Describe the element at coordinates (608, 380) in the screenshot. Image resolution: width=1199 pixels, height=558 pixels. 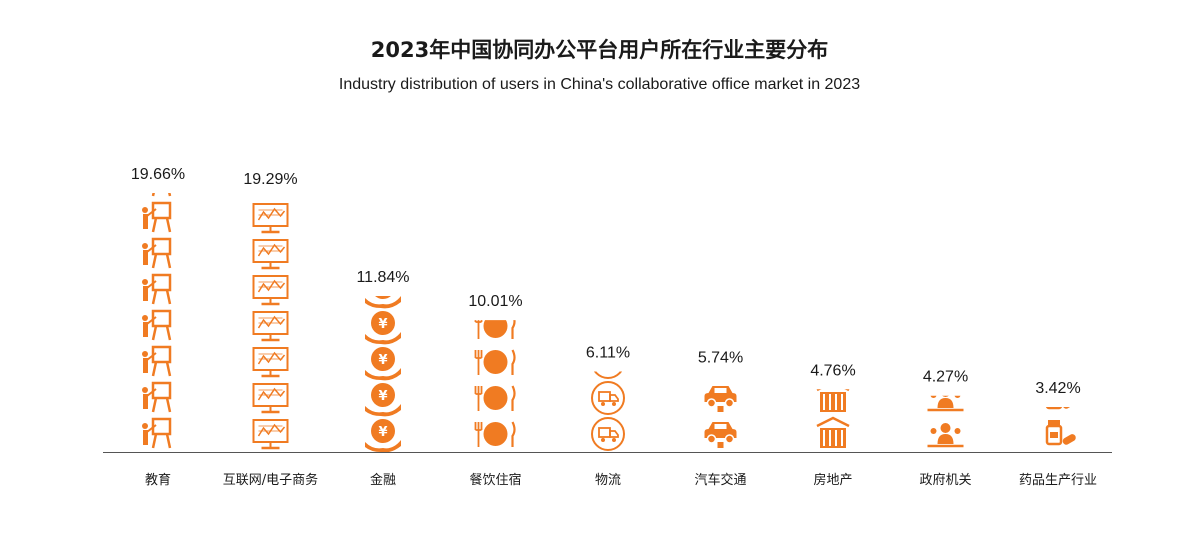
I see `bar-delivery-truck-icon` at that location.